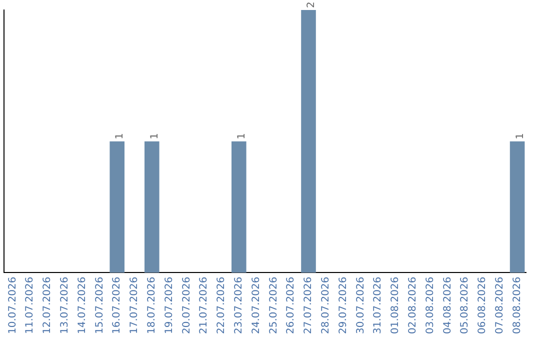 The height and width of the screenshot is (340, 540). What do you see at coordinates (100, 305) in the screenshot?
I see `x-tick-label: 15.07.2026` at bounding box center [100, 305].